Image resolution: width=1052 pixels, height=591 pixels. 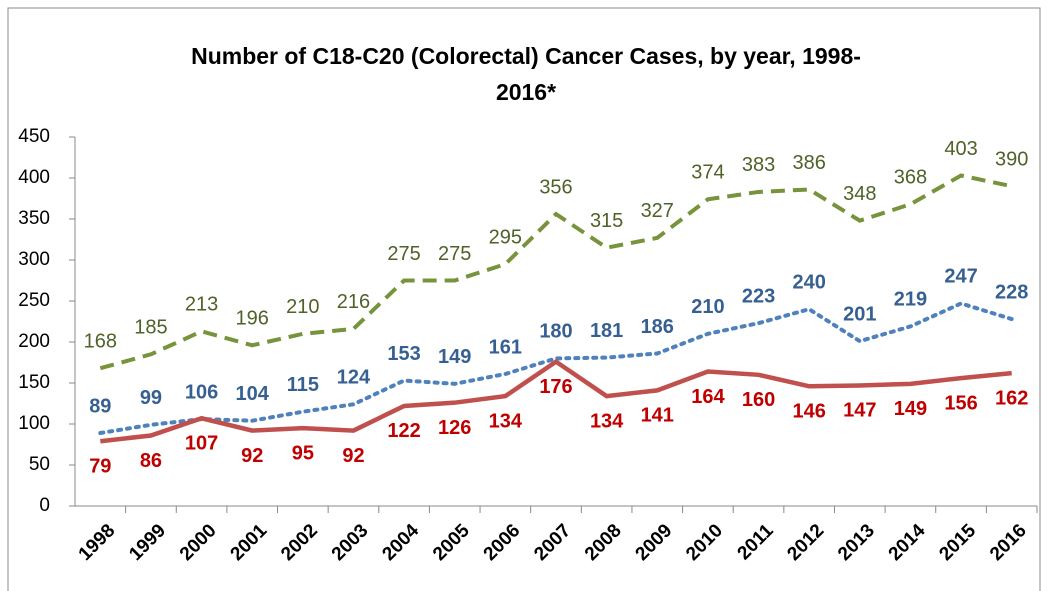 I want to click on y-tick-label: 400, so click(x=34, y=177).